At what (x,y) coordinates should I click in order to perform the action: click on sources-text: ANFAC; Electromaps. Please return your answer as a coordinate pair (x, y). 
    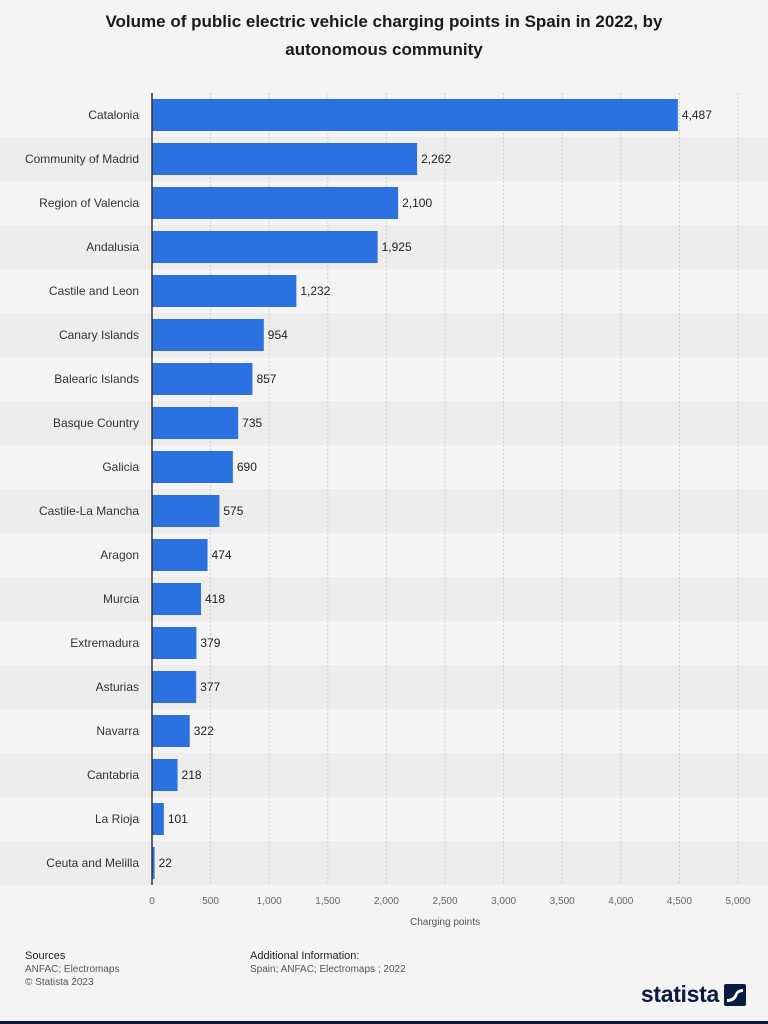
    Looking at the image, I should click on (72, 969).